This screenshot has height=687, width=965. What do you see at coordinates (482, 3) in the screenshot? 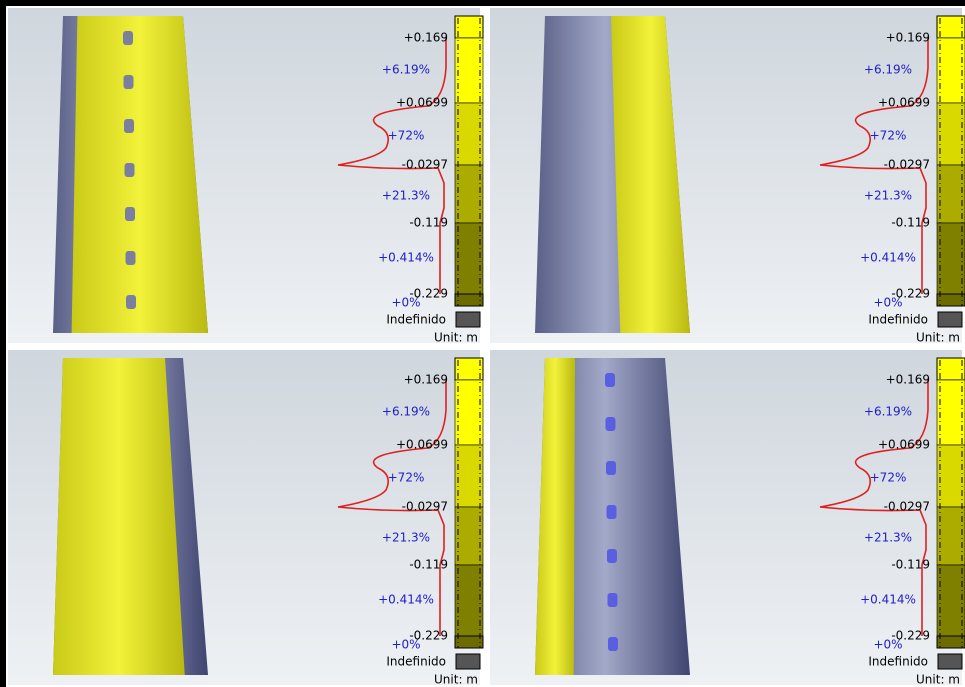
I see `top-border` at bounding box center [482, 3].